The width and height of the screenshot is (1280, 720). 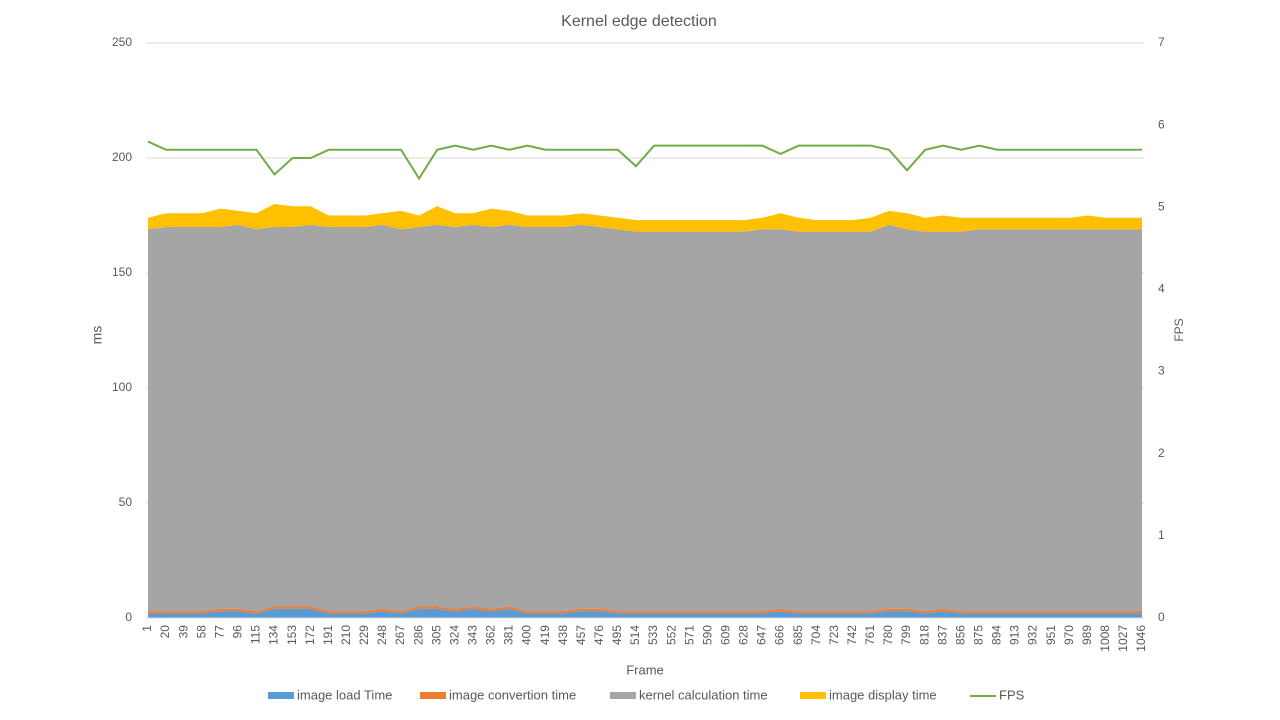 What do you see at coordinates (563, 635) in the screenshot?
I see `x-tick-label: 438` at bounding box center [563, 635].